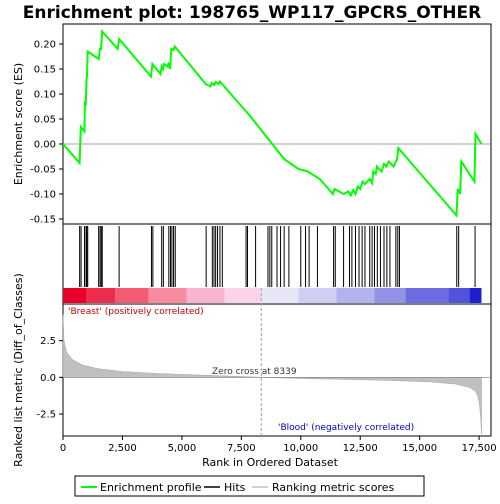 This screenshot has width=500, height=504. Describe the element at coordinates (270, 462) in the screenshot. I see `x-axis-label: Rank in Ordered Dataset` at that location.